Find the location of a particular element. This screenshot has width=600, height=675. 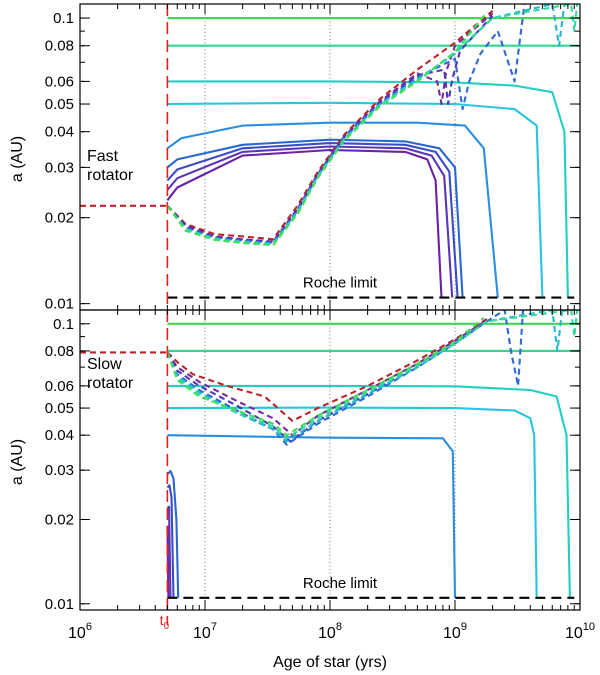

slow-y-tick-label: 0.04 is located at coordinates (59, 435).